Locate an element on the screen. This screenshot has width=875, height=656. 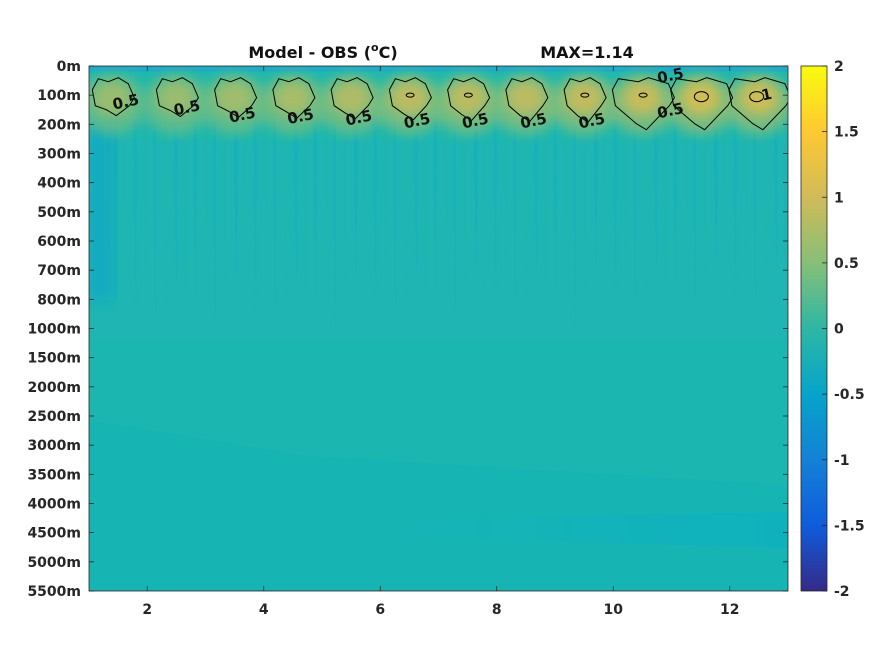
colorbar-tick-label: 1 is located at coordinates (839, 198).